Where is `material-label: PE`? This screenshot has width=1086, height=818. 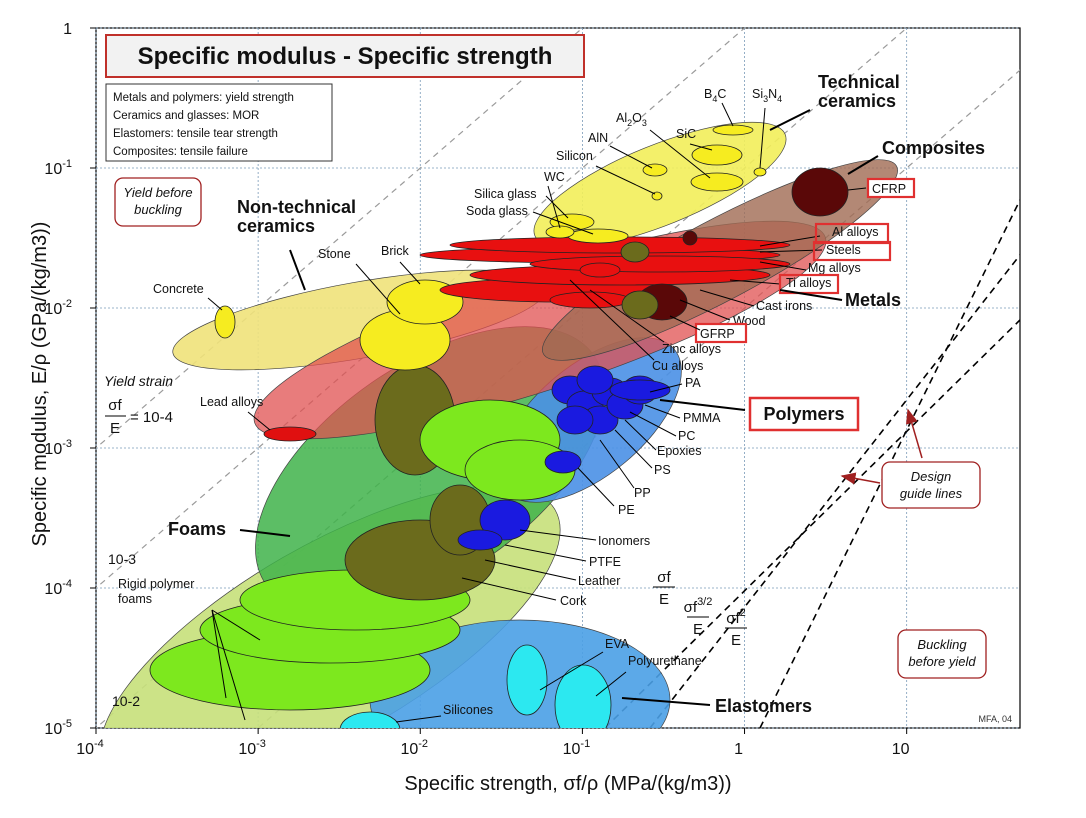 material-label: PE is located at coordinates (626, 510).